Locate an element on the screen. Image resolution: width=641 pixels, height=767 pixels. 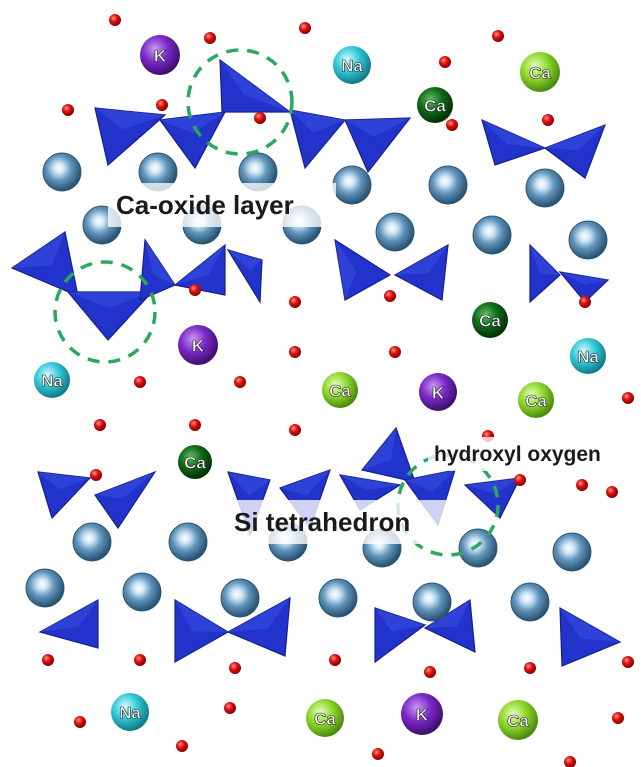
hydroxyl-oxygen-label: hydroxyl oxygen is located at coordinates (517, 454).